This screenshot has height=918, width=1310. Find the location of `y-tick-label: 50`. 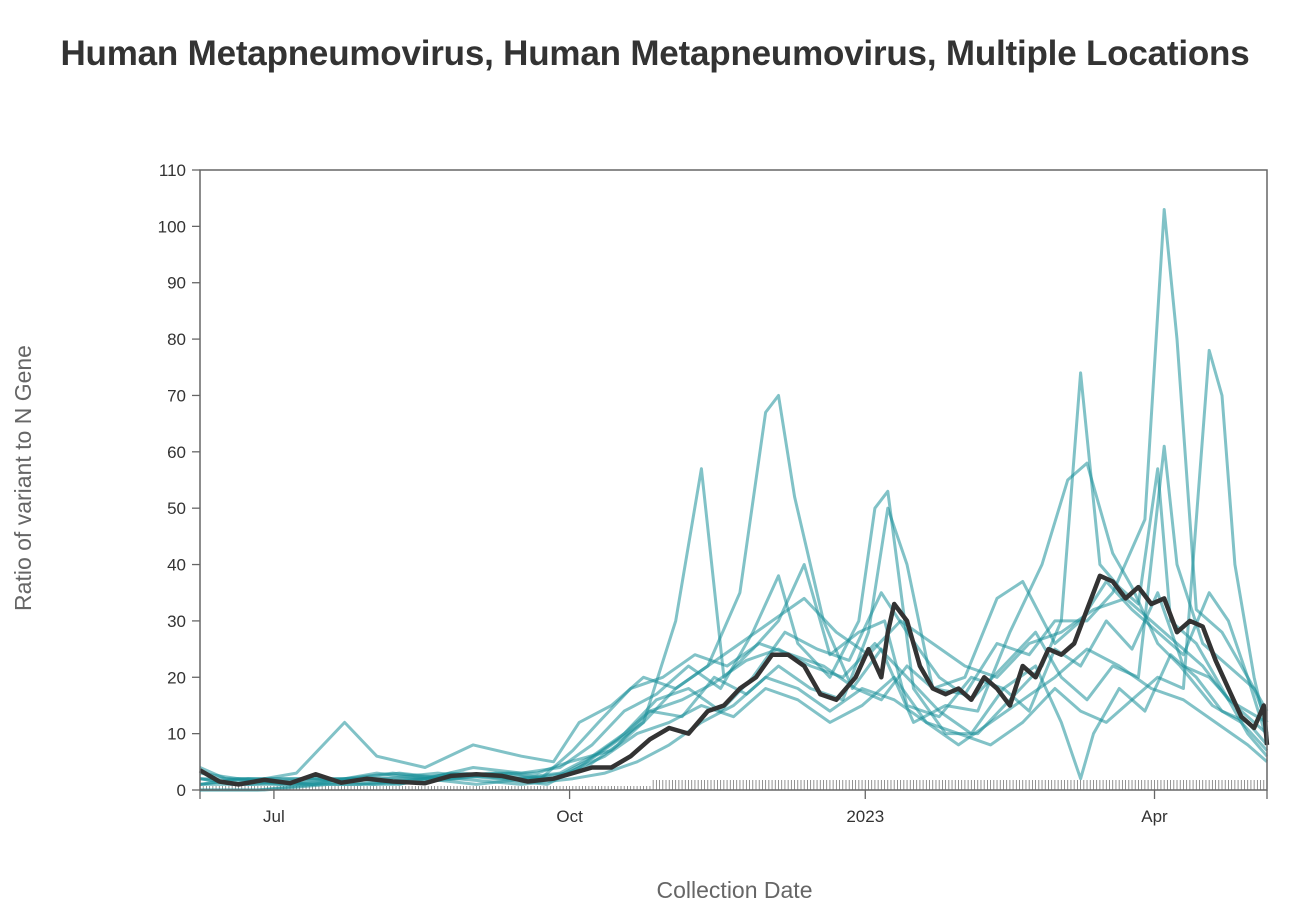

y-tick-label: 50 is located at coordinates (176, 508).